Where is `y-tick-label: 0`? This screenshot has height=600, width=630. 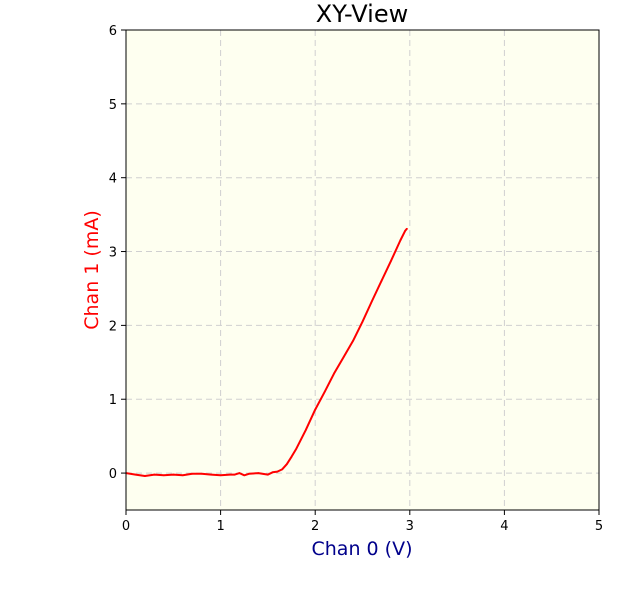 y-tick-label: 0 is located at coordinates (113, 474).